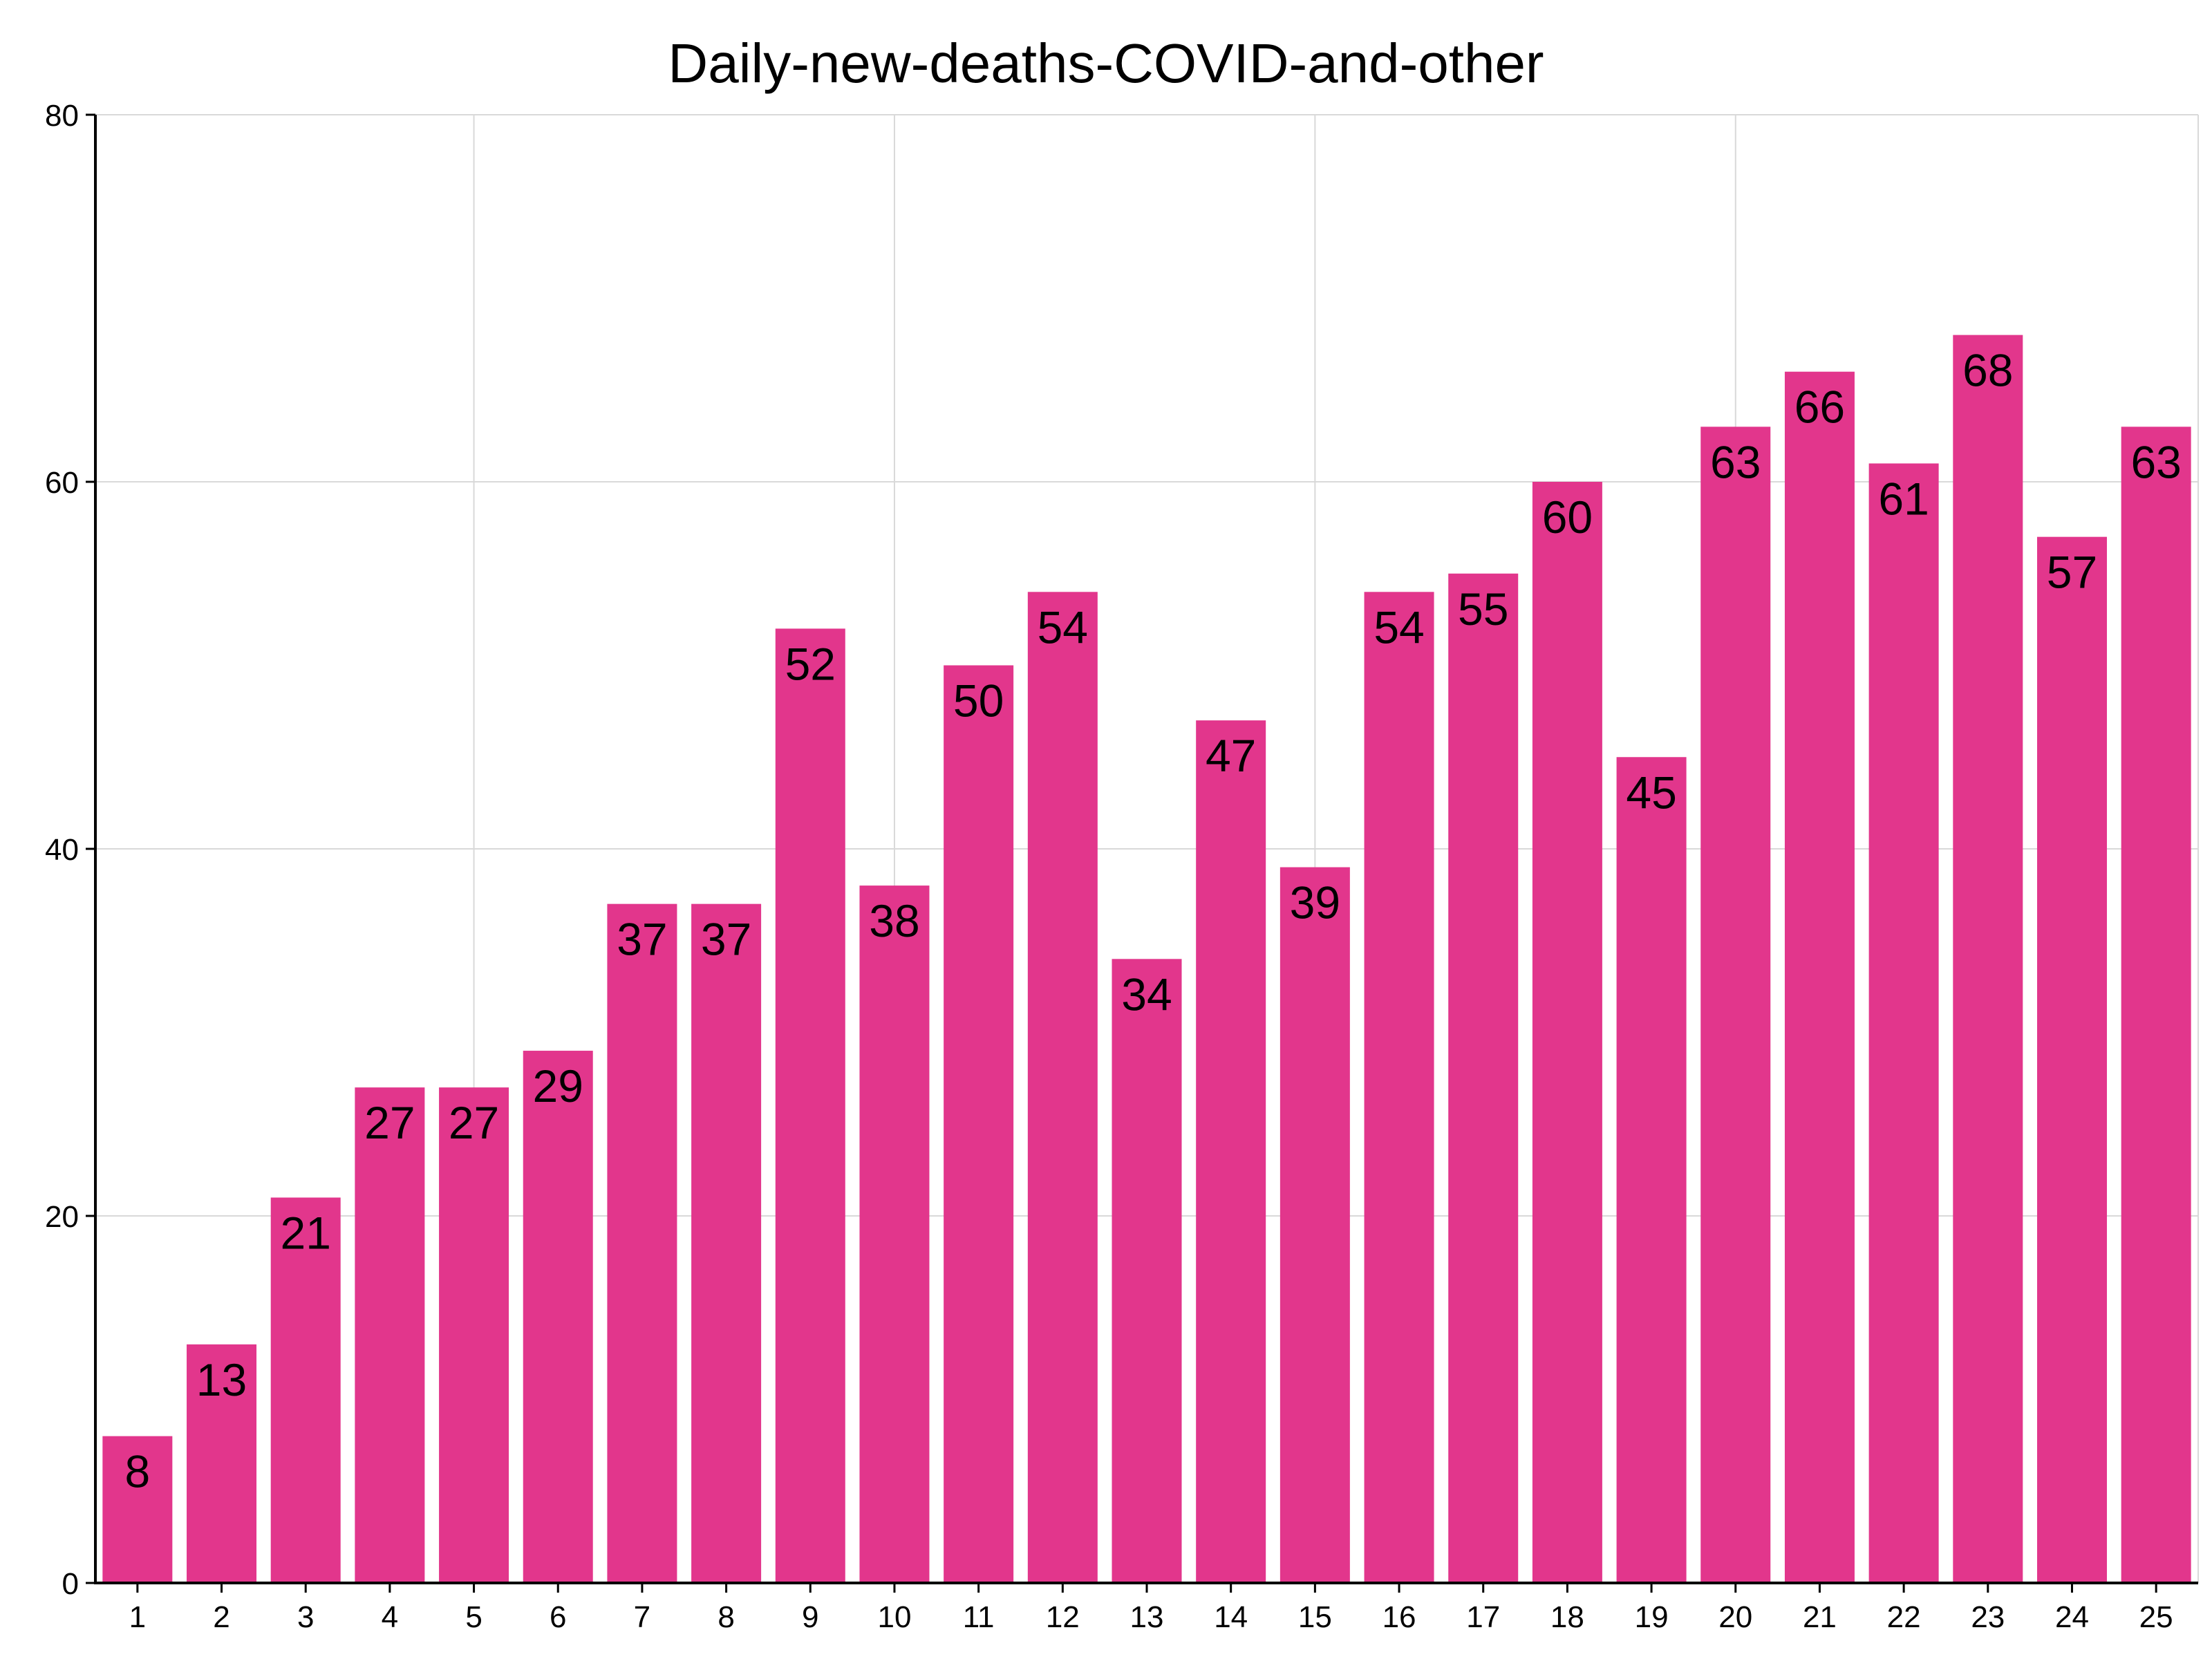  Describe the element at coordinates (62, 850) in the screenshot. I see `y-tick-label-40: 40` at that location.